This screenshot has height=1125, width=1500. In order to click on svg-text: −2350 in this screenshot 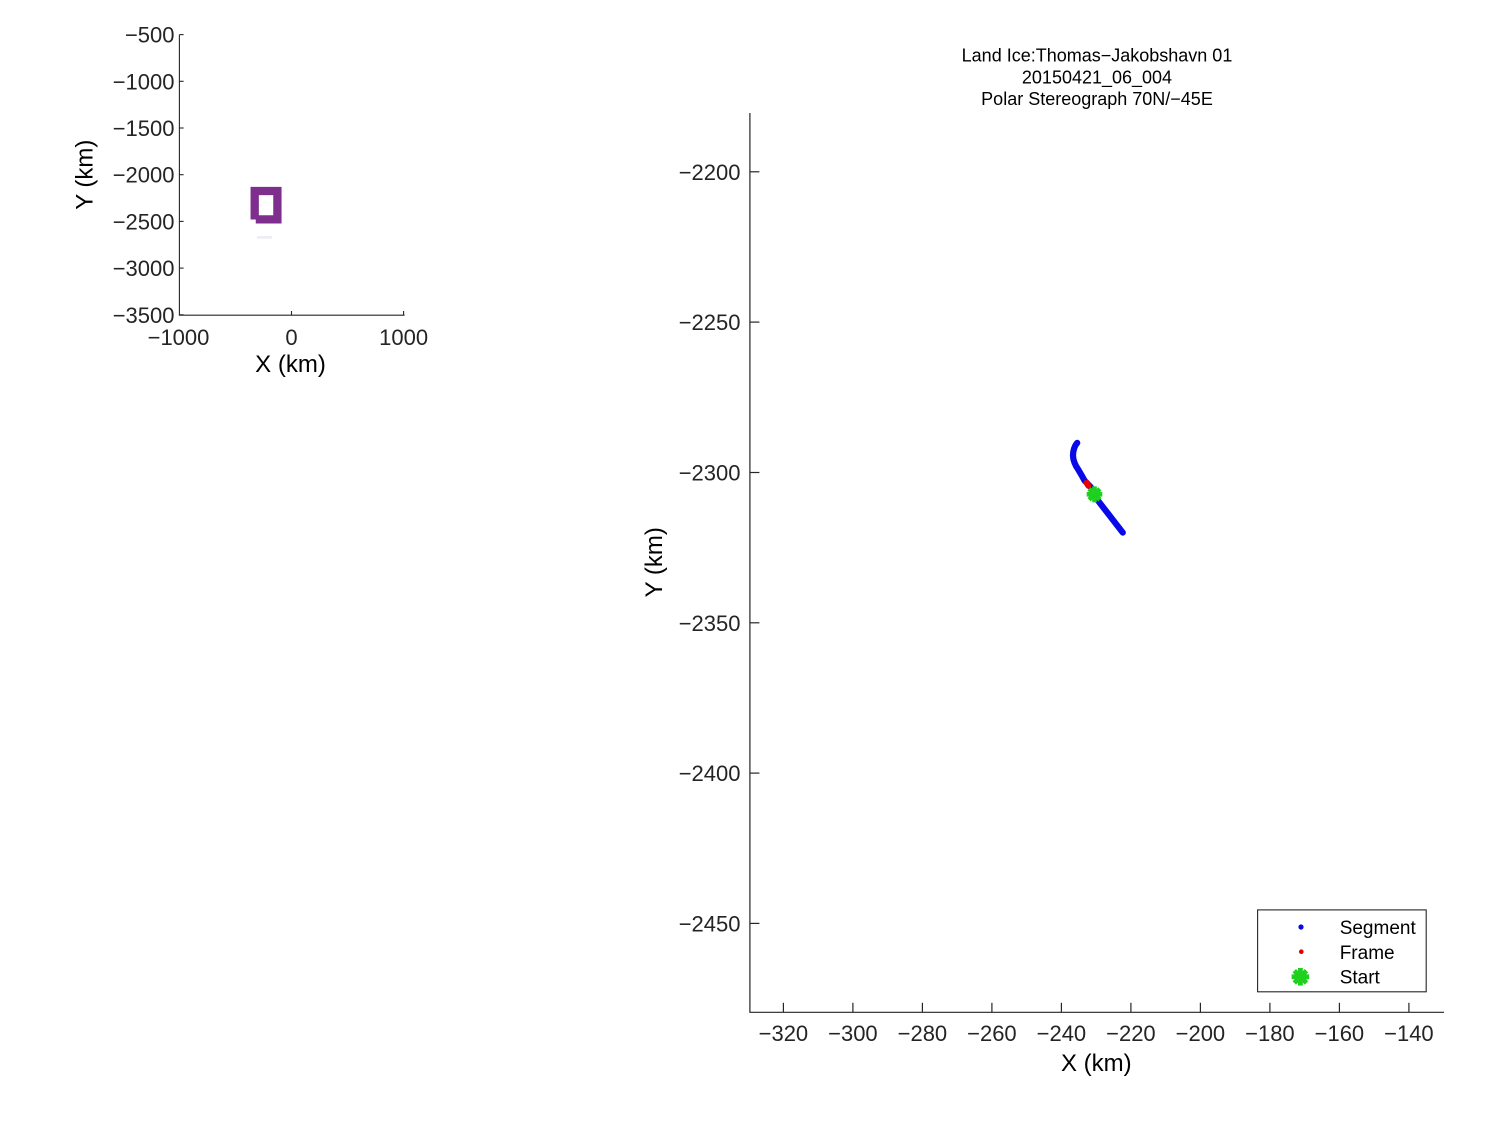, I will do `click(710, 623)`.